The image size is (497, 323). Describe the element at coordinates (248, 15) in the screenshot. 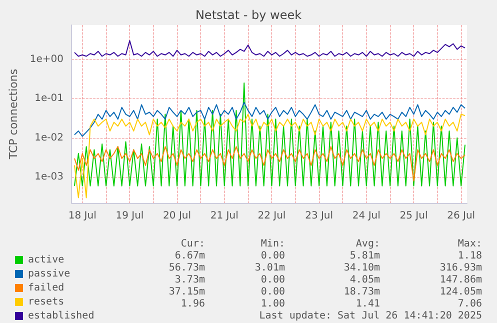

I see `chart-title: Netstat - by week` at that location.